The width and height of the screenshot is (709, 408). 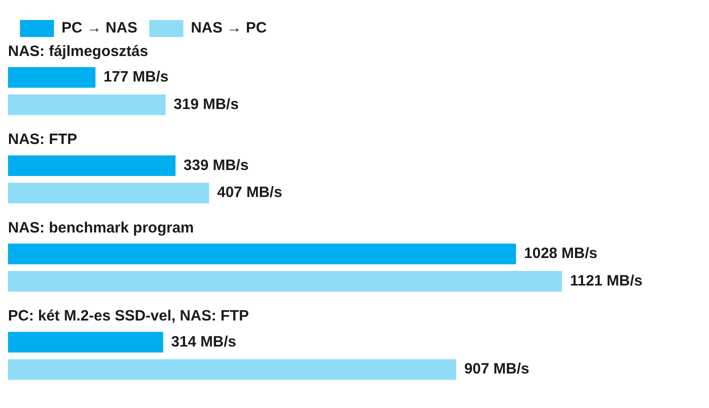 What do you see at coordinates (206, 104) in the screenshot?
I see `data-label: 319 MB/s` at bounding box center [206, 104].